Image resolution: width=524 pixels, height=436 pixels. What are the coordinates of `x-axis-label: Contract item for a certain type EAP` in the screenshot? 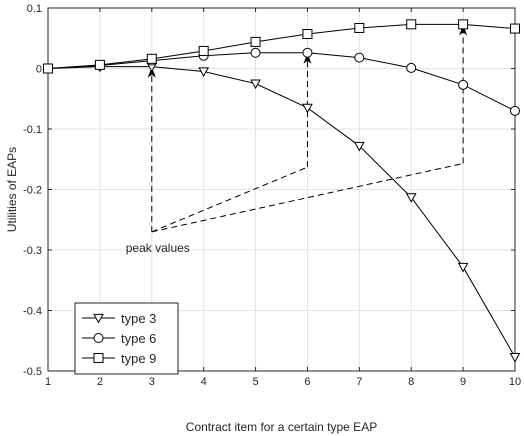 It's located at (281, 427).